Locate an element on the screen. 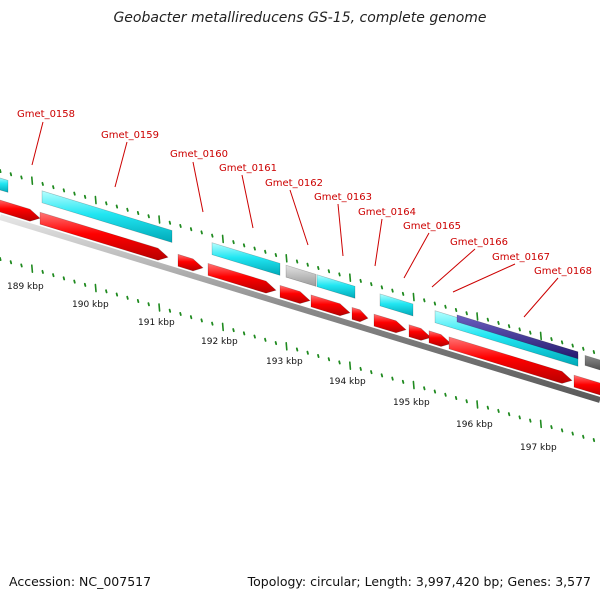 This screenshot has height=600, width=600. gene-label-gmet-0168: Gmet_0168 is located at coordinates (563, 271).